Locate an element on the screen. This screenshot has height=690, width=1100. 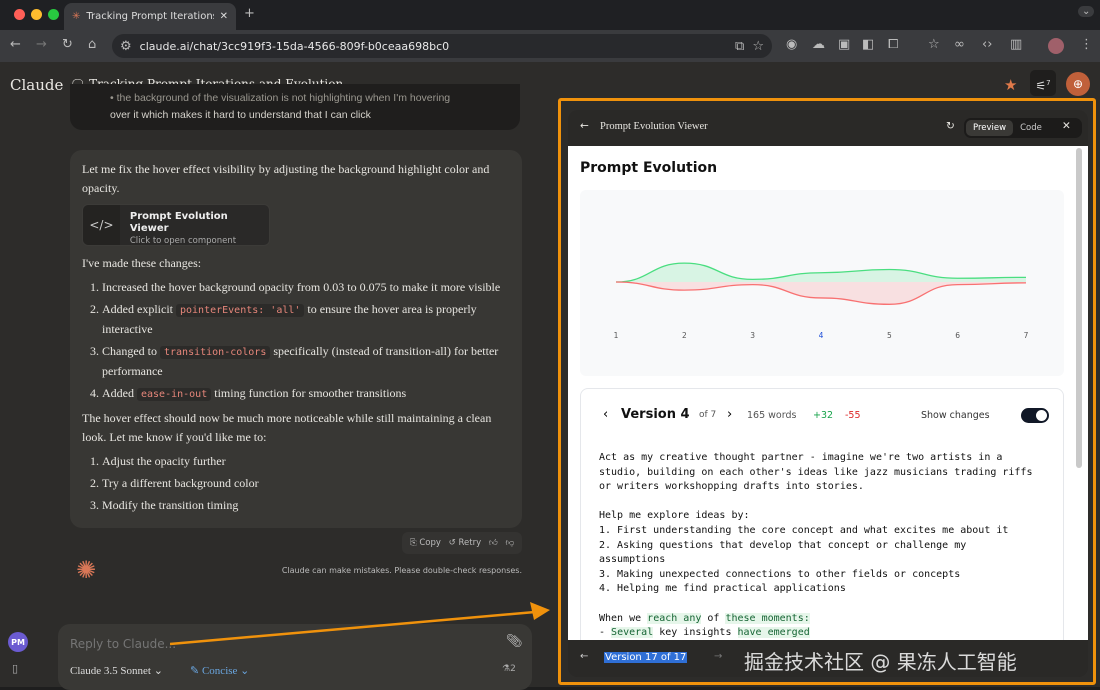
prompt-text-segment is located at coordinates (602, 603).